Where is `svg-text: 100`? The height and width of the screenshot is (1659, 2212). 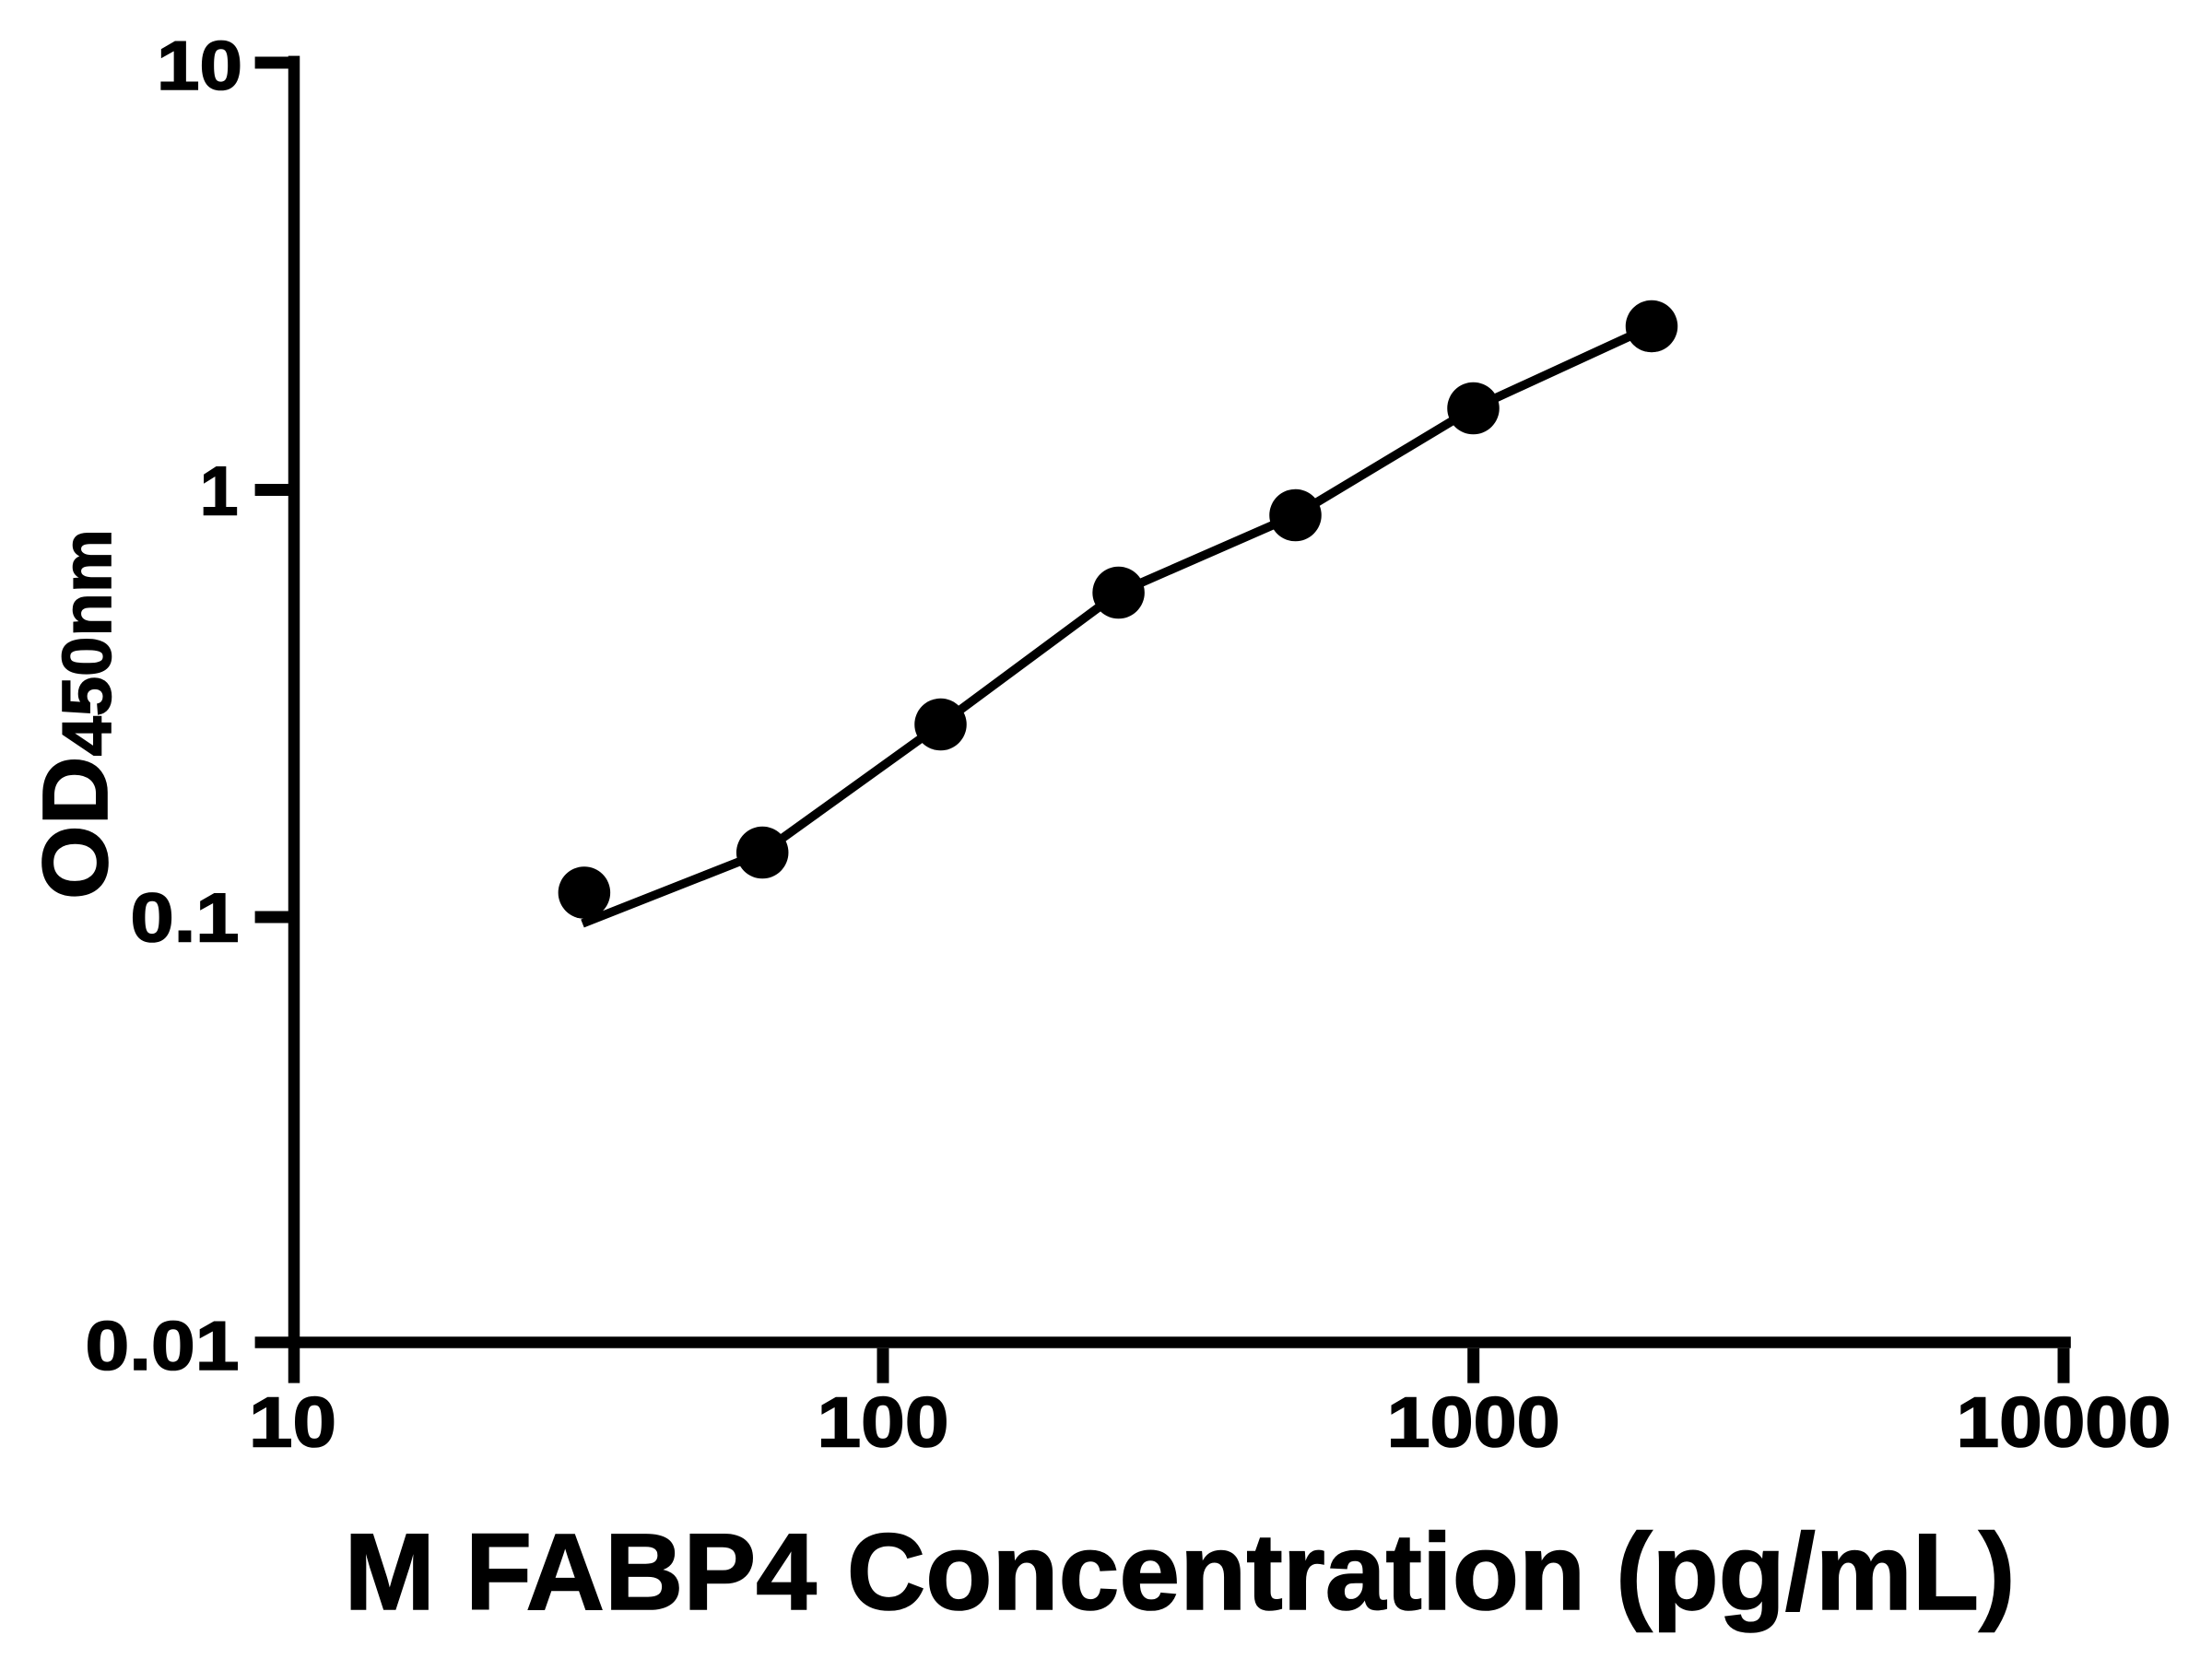
svg-text: 100 is located at coordinates (883, 1422).